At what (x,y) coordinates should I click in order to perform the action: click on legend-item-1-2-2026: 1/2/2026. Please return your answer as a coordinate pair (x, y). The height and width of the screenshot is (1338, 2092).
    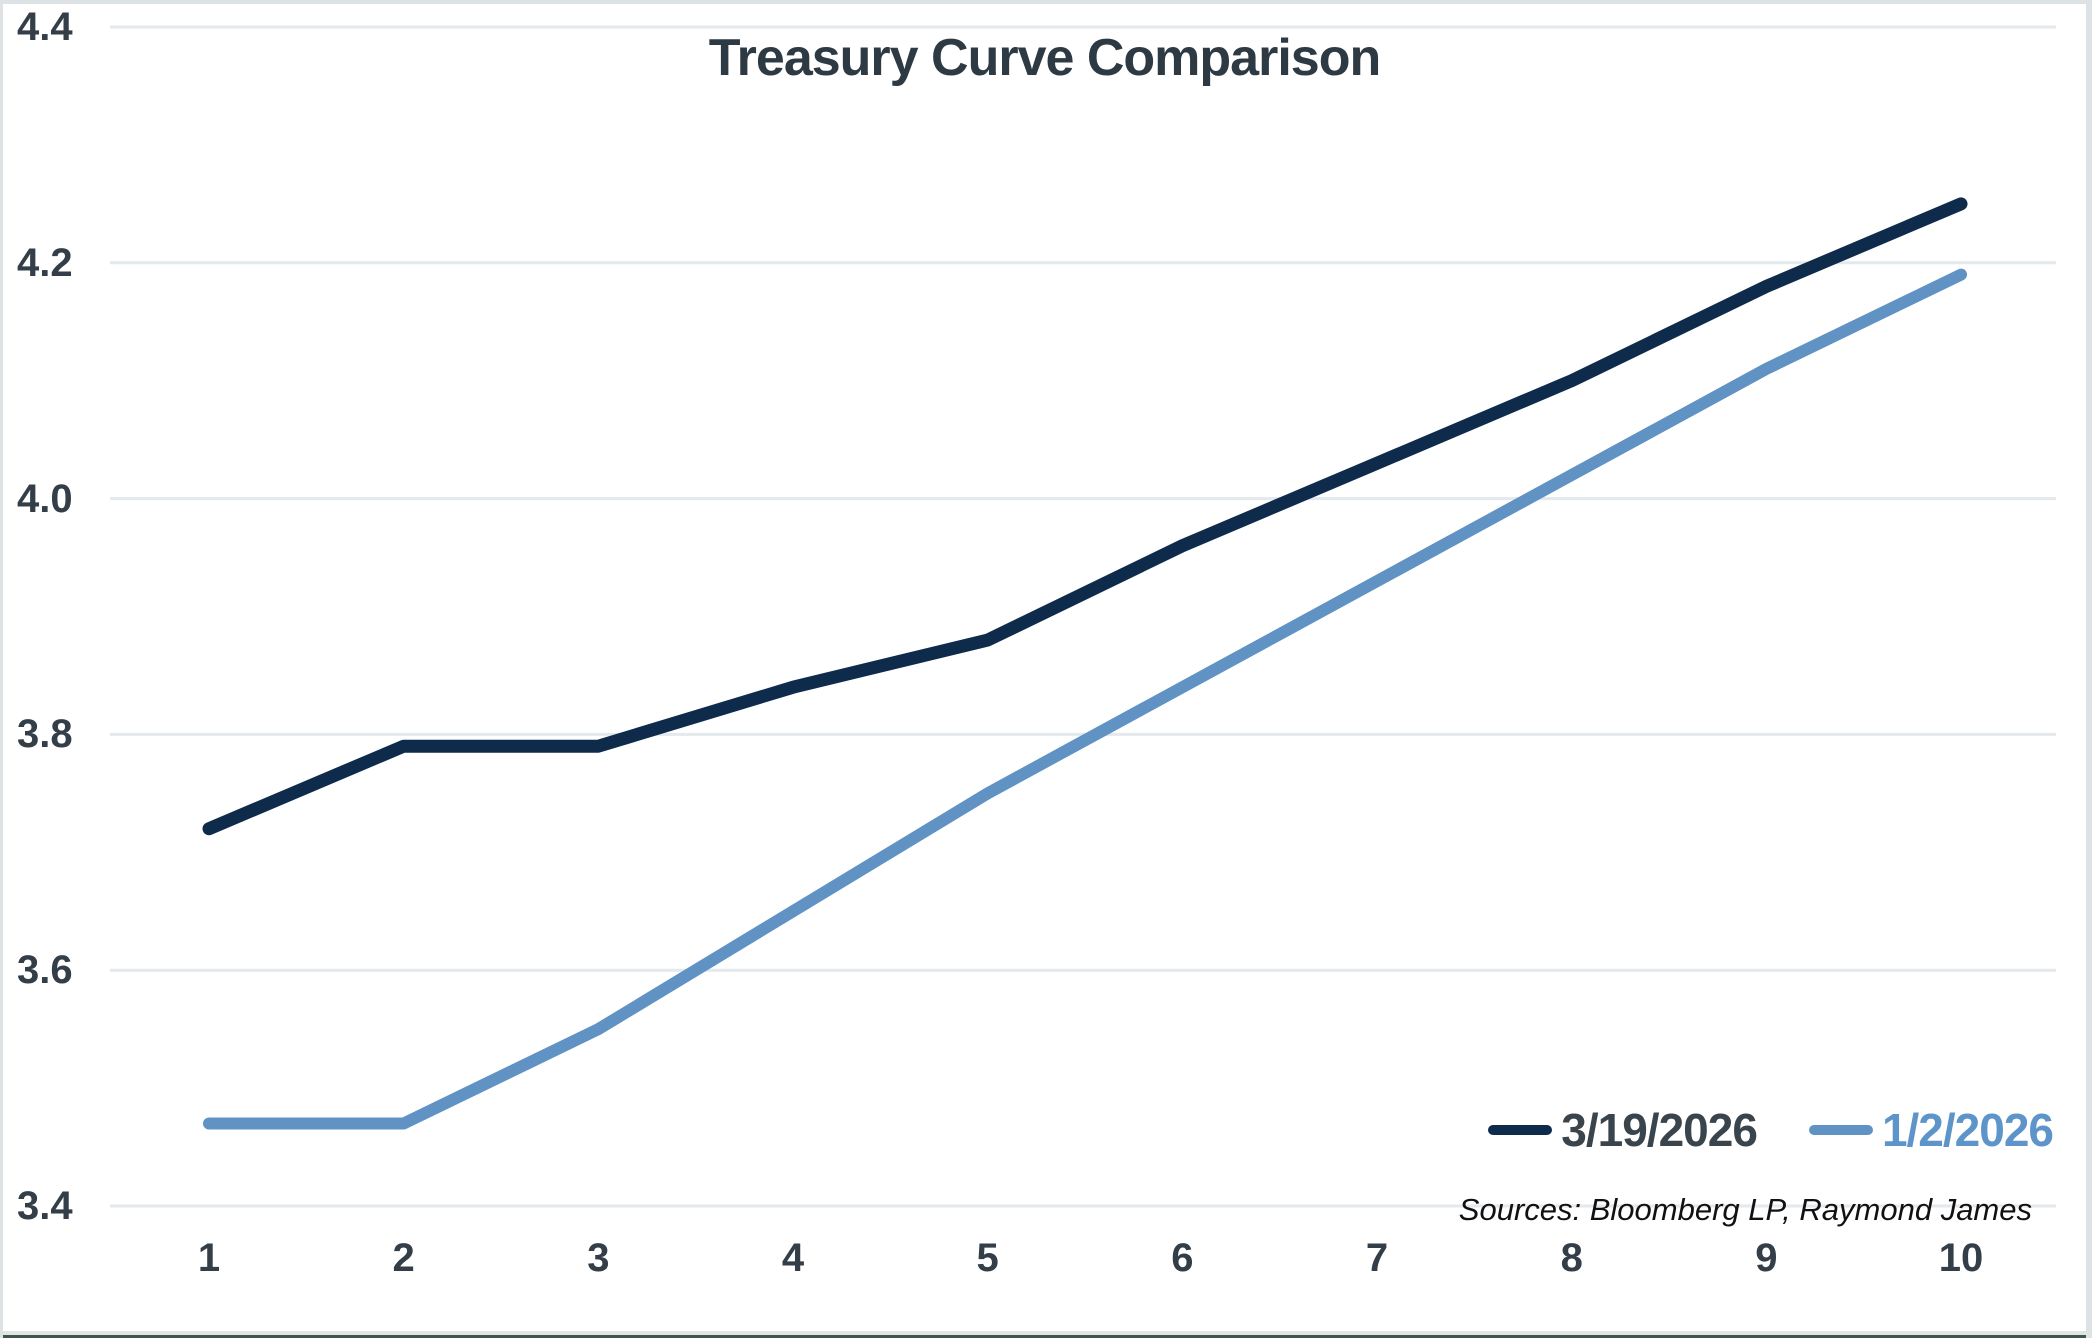
    Looking at the image, I should click on (1931, 1130).